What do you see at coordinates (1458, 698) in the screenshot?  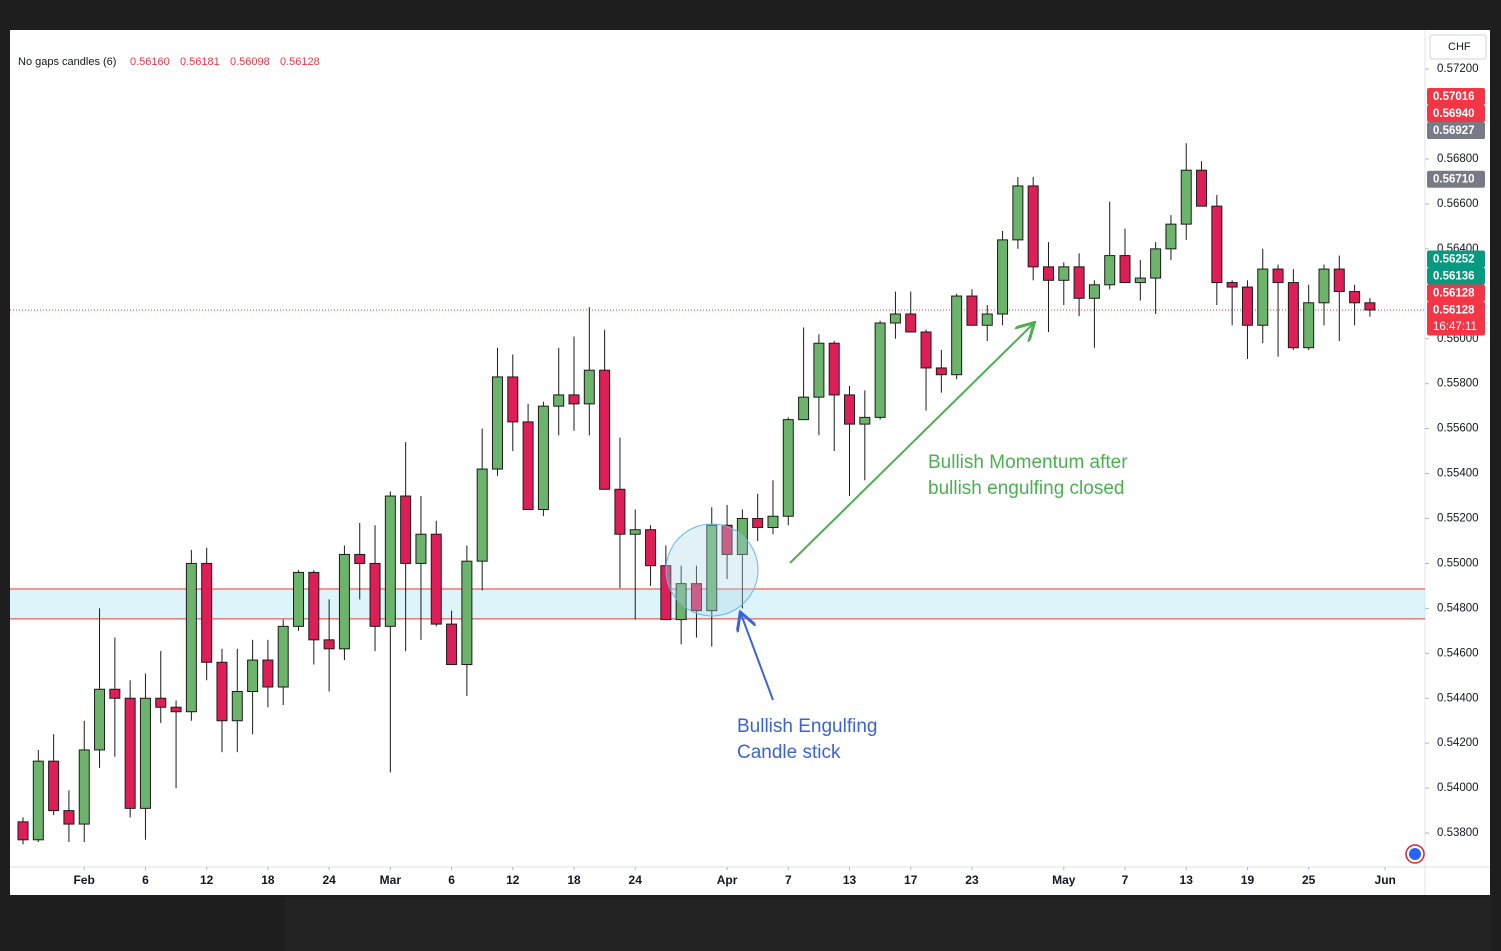 I see `y-tick-label: 0.54400` at bounding box center [1458, 698].